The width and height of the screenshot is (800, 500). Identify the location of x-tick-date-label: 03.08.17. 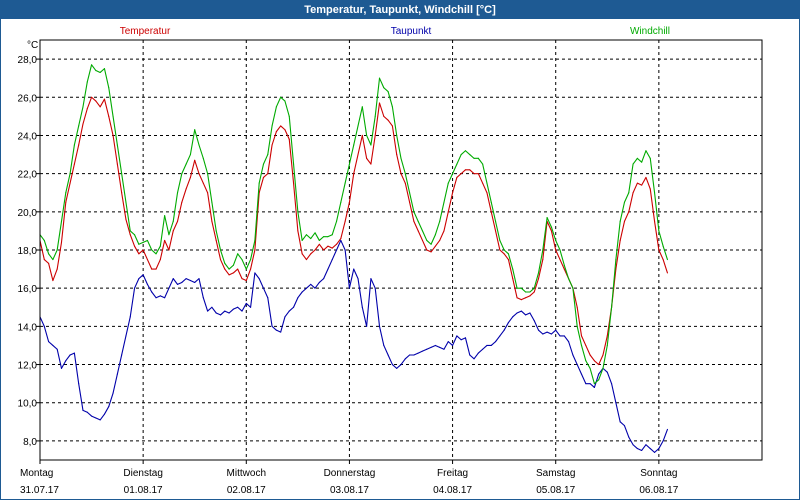
(349, 490).